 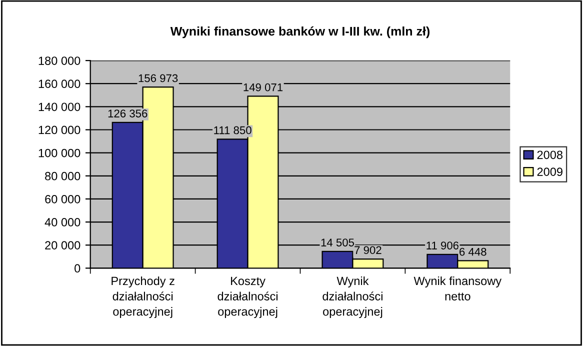 I want to click on data-label: 14 505, so click(x=337, y=242).